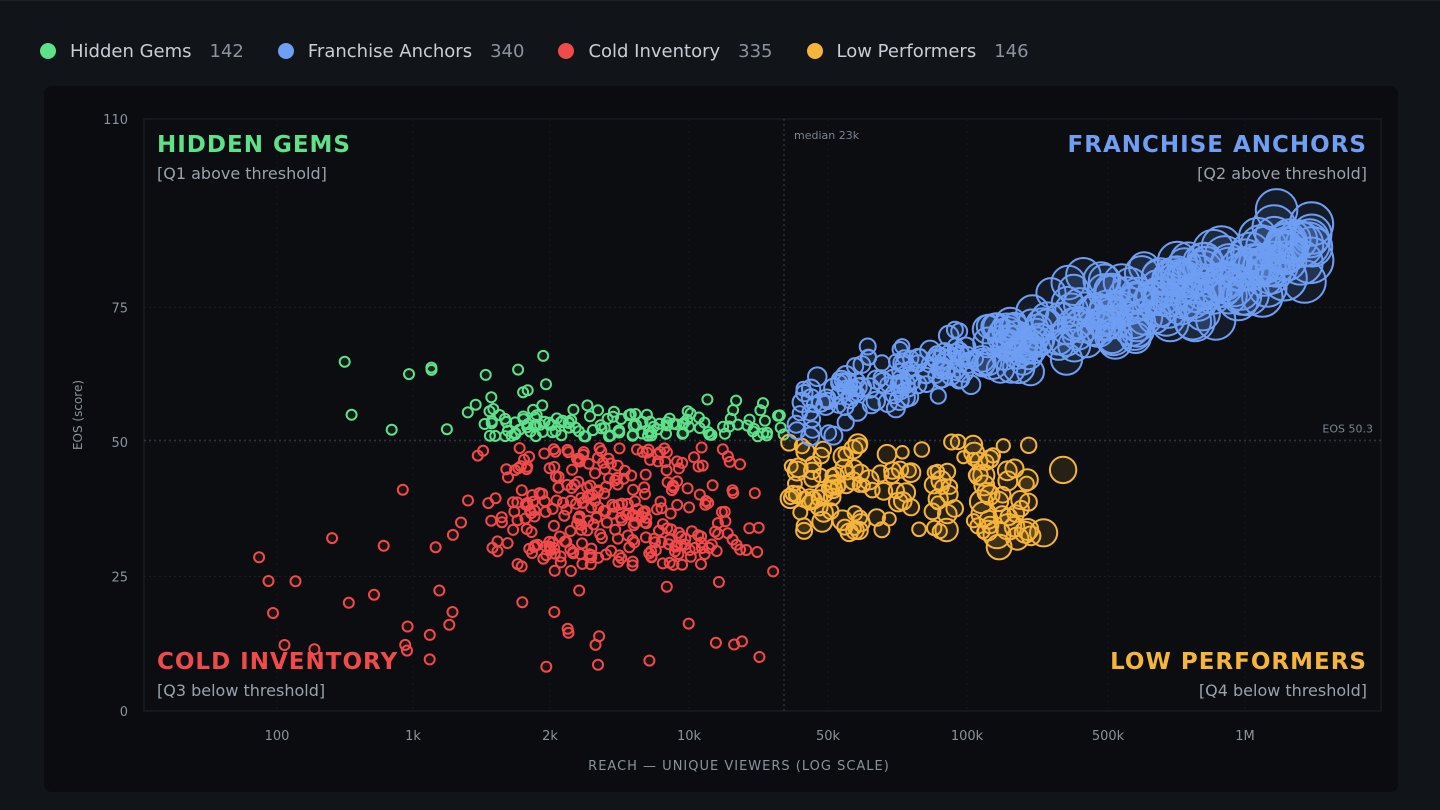  I want to click on legend-count: 335, so click(755, 51).